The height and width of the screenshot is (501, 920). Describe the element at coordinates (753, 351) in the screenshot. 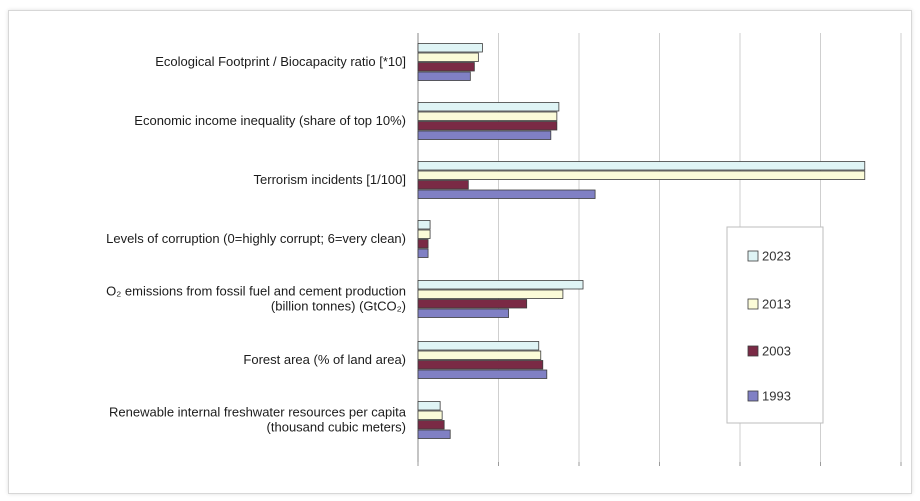

I see `legend-swatch-2003` at that location.